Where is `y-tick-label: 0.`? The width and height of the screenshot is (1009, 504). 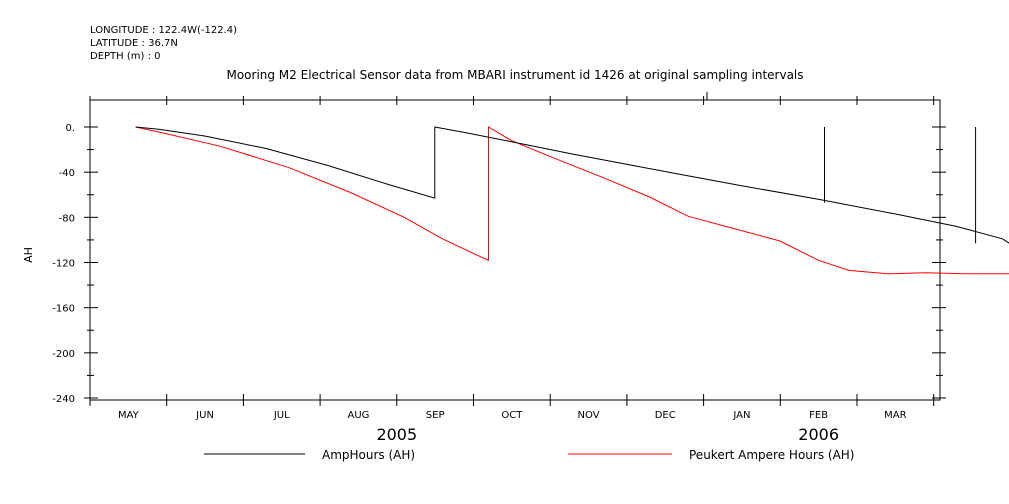
y-tick-label: 0. is located at coordinates (70, 128).